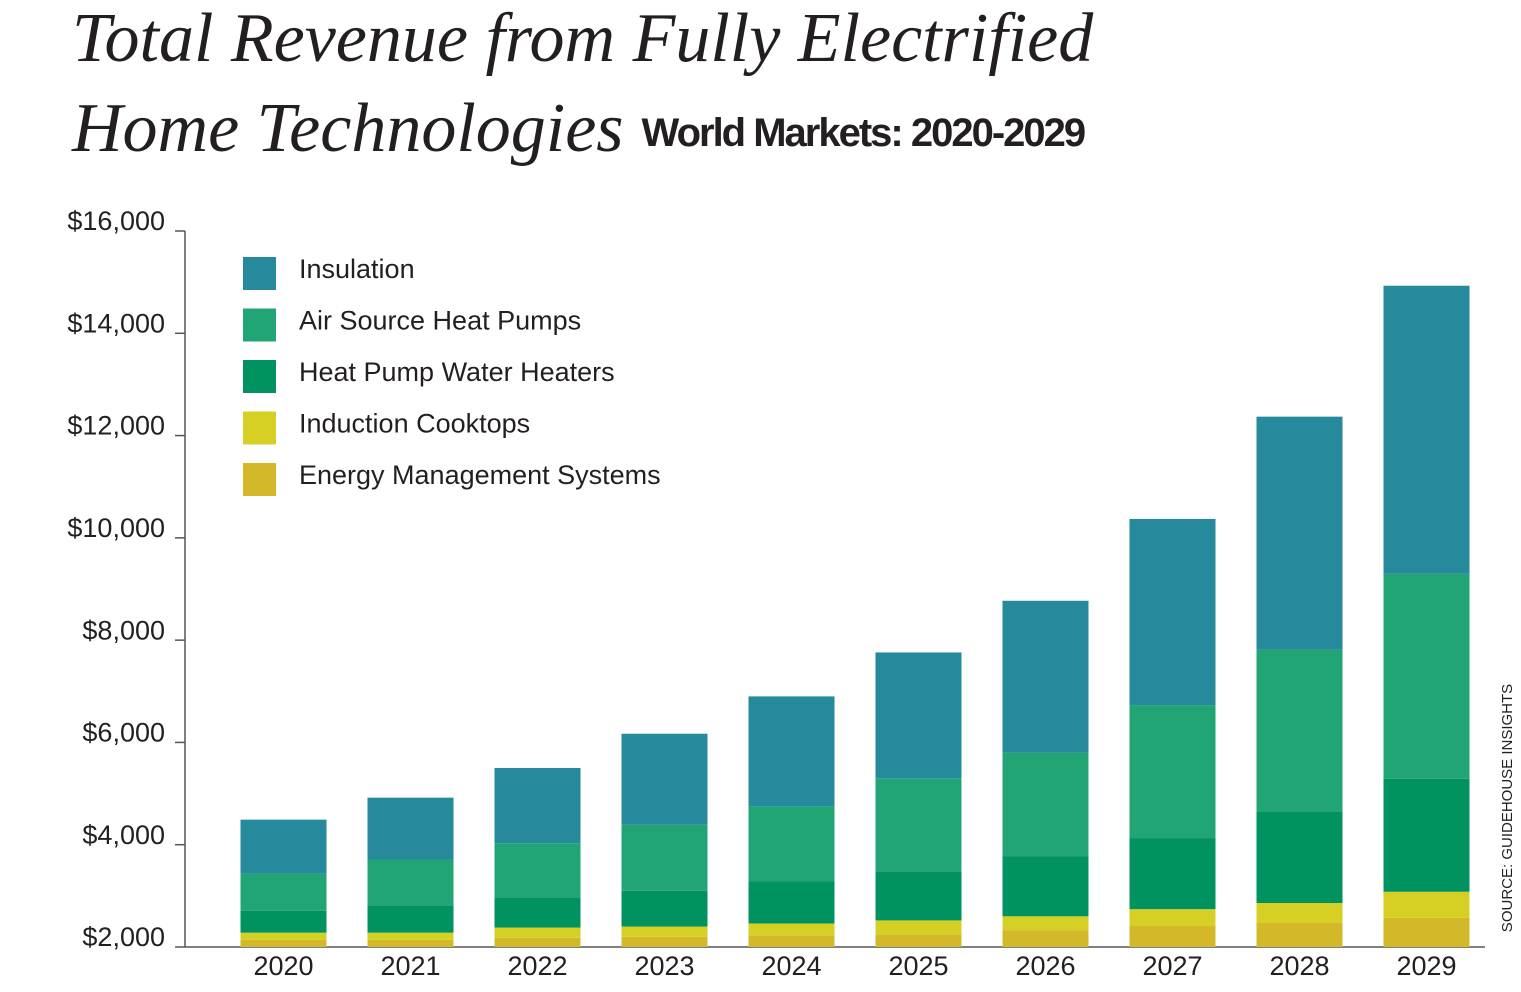 This screenshot has width=1521, height=992. What do you see at coordinates (863, 133) in the screenshot?
I see `chart-subtitle: World Markets: 2020-2029` at bounding box center [863, 133].